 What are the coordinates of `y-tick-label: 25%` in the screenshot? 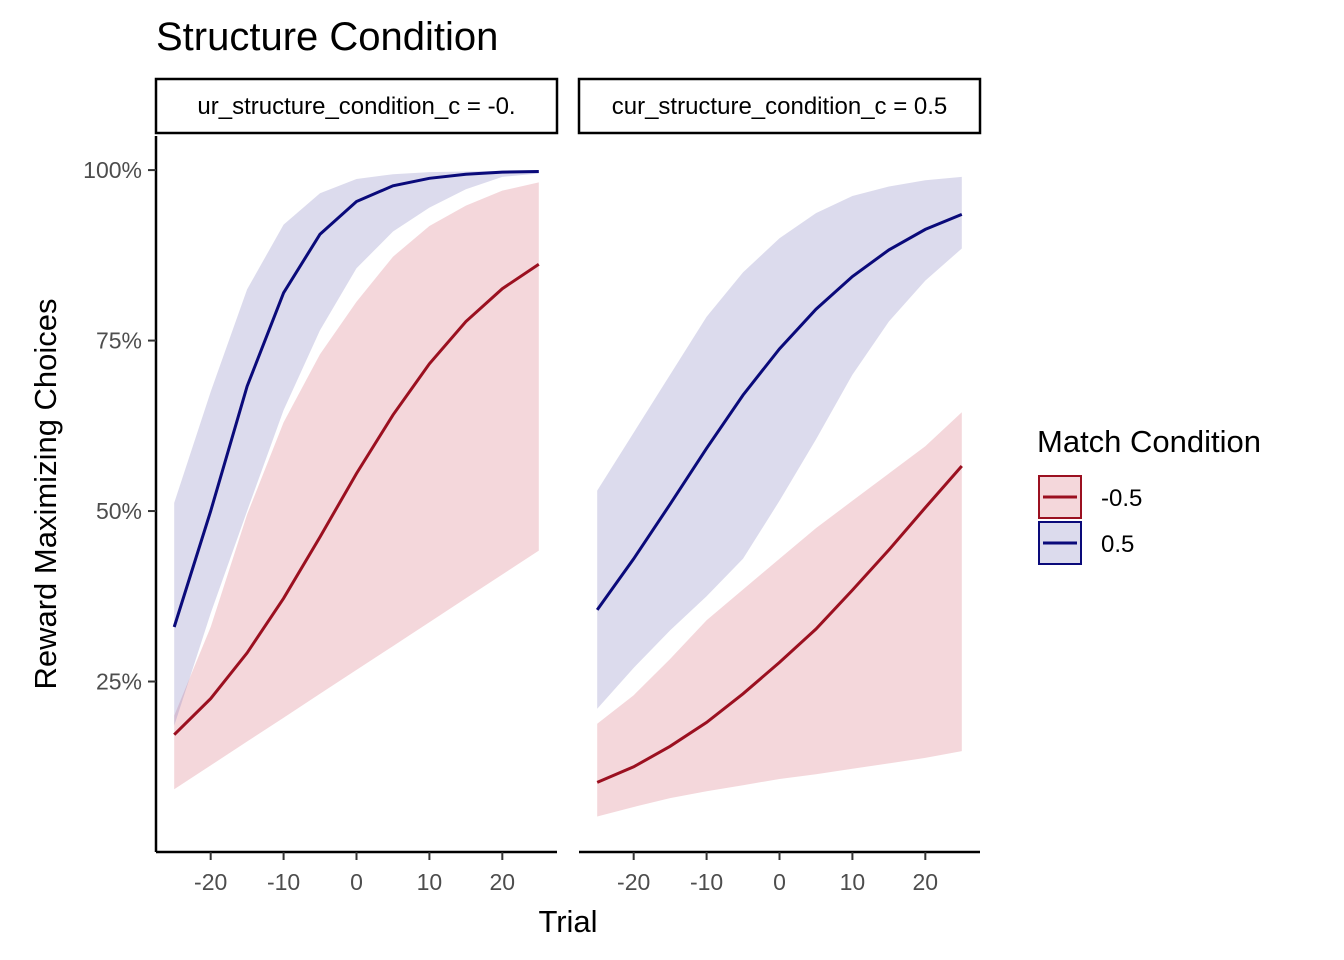 It's located at (119, 682).